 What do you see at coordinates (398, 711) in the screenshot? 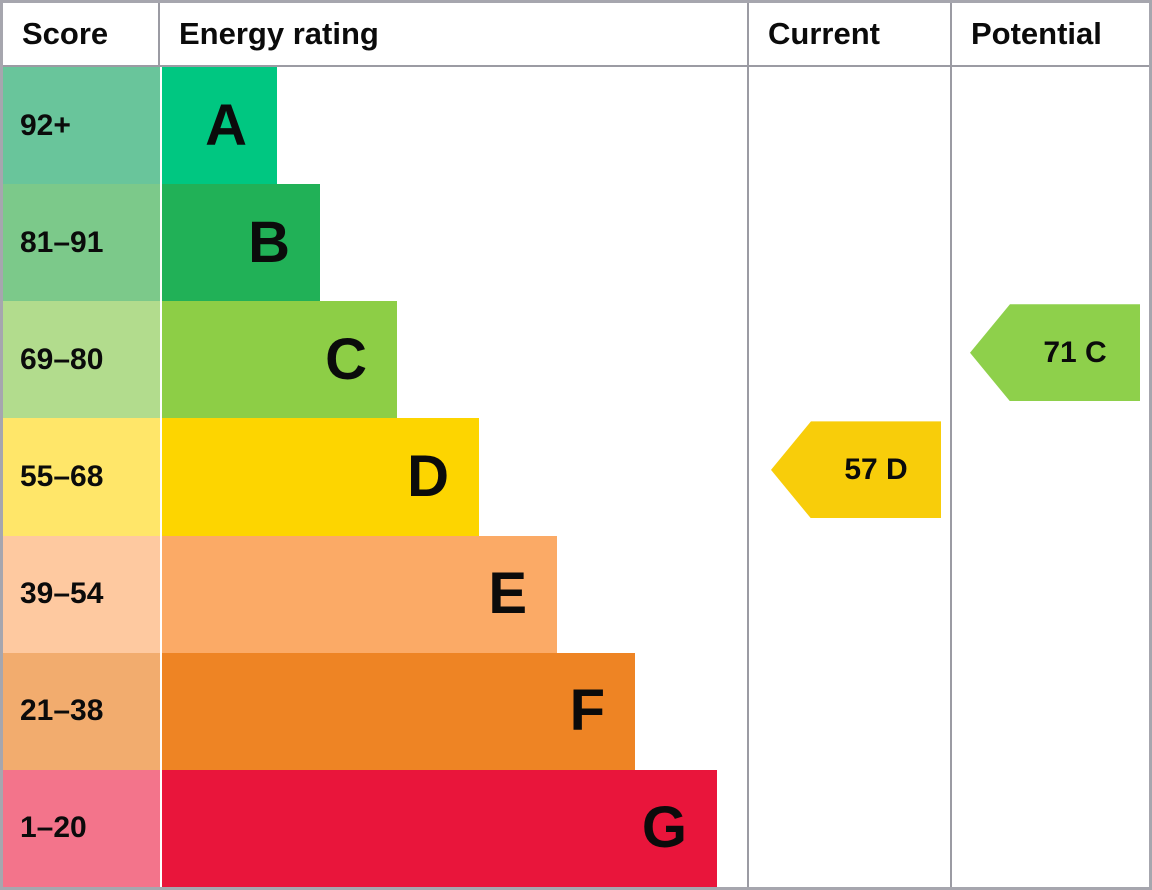
I see `band-bar-f: F` at bounding box center [398, 711].